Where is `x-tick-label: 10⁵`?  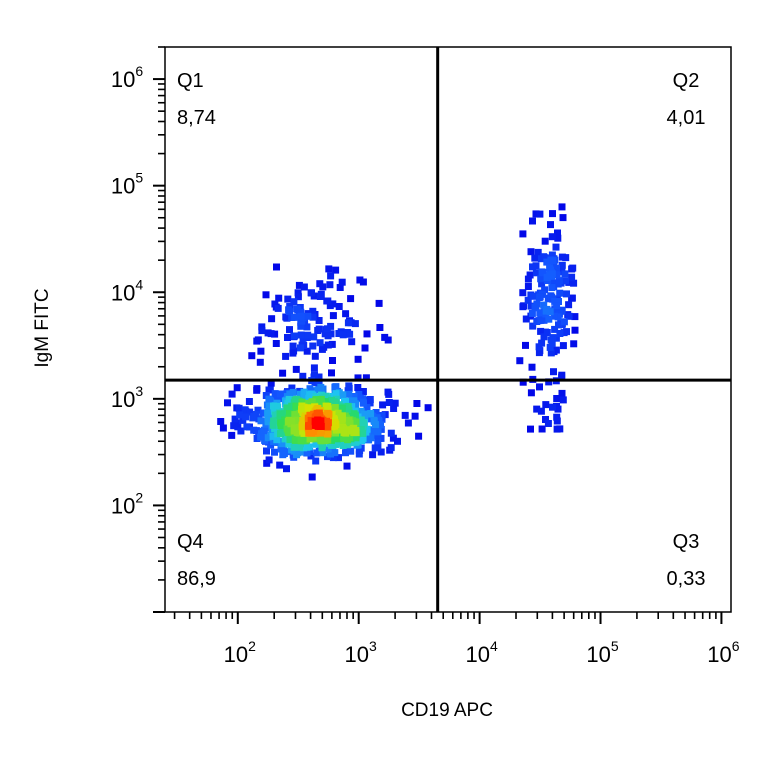 x-tick-label: 10⁵ is located at coordinates (602, 652).